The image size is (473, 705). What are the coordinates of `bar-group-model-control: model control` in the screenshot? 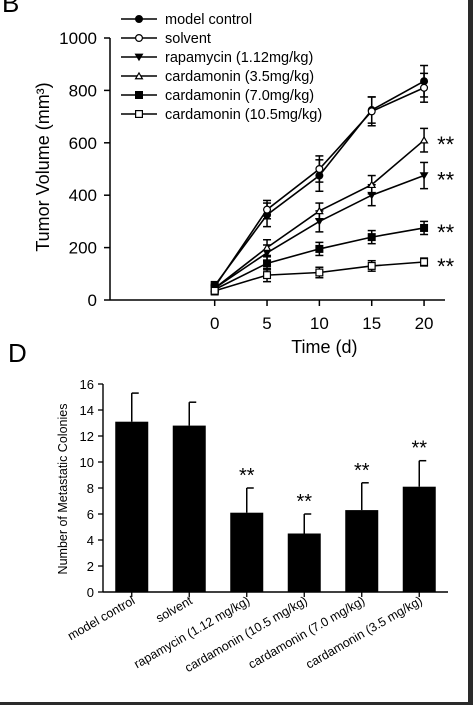 It's located at (107, 517).